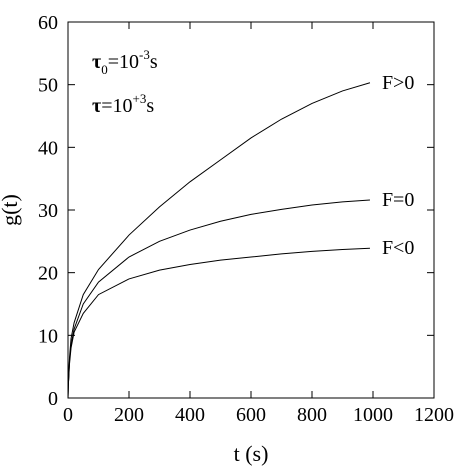 Image resolution: width=474 pixels, height=474 pixels. Describe the element at coordinates (373, 415) in the screenshot. I see `x-tick-label: 1000` at that location.